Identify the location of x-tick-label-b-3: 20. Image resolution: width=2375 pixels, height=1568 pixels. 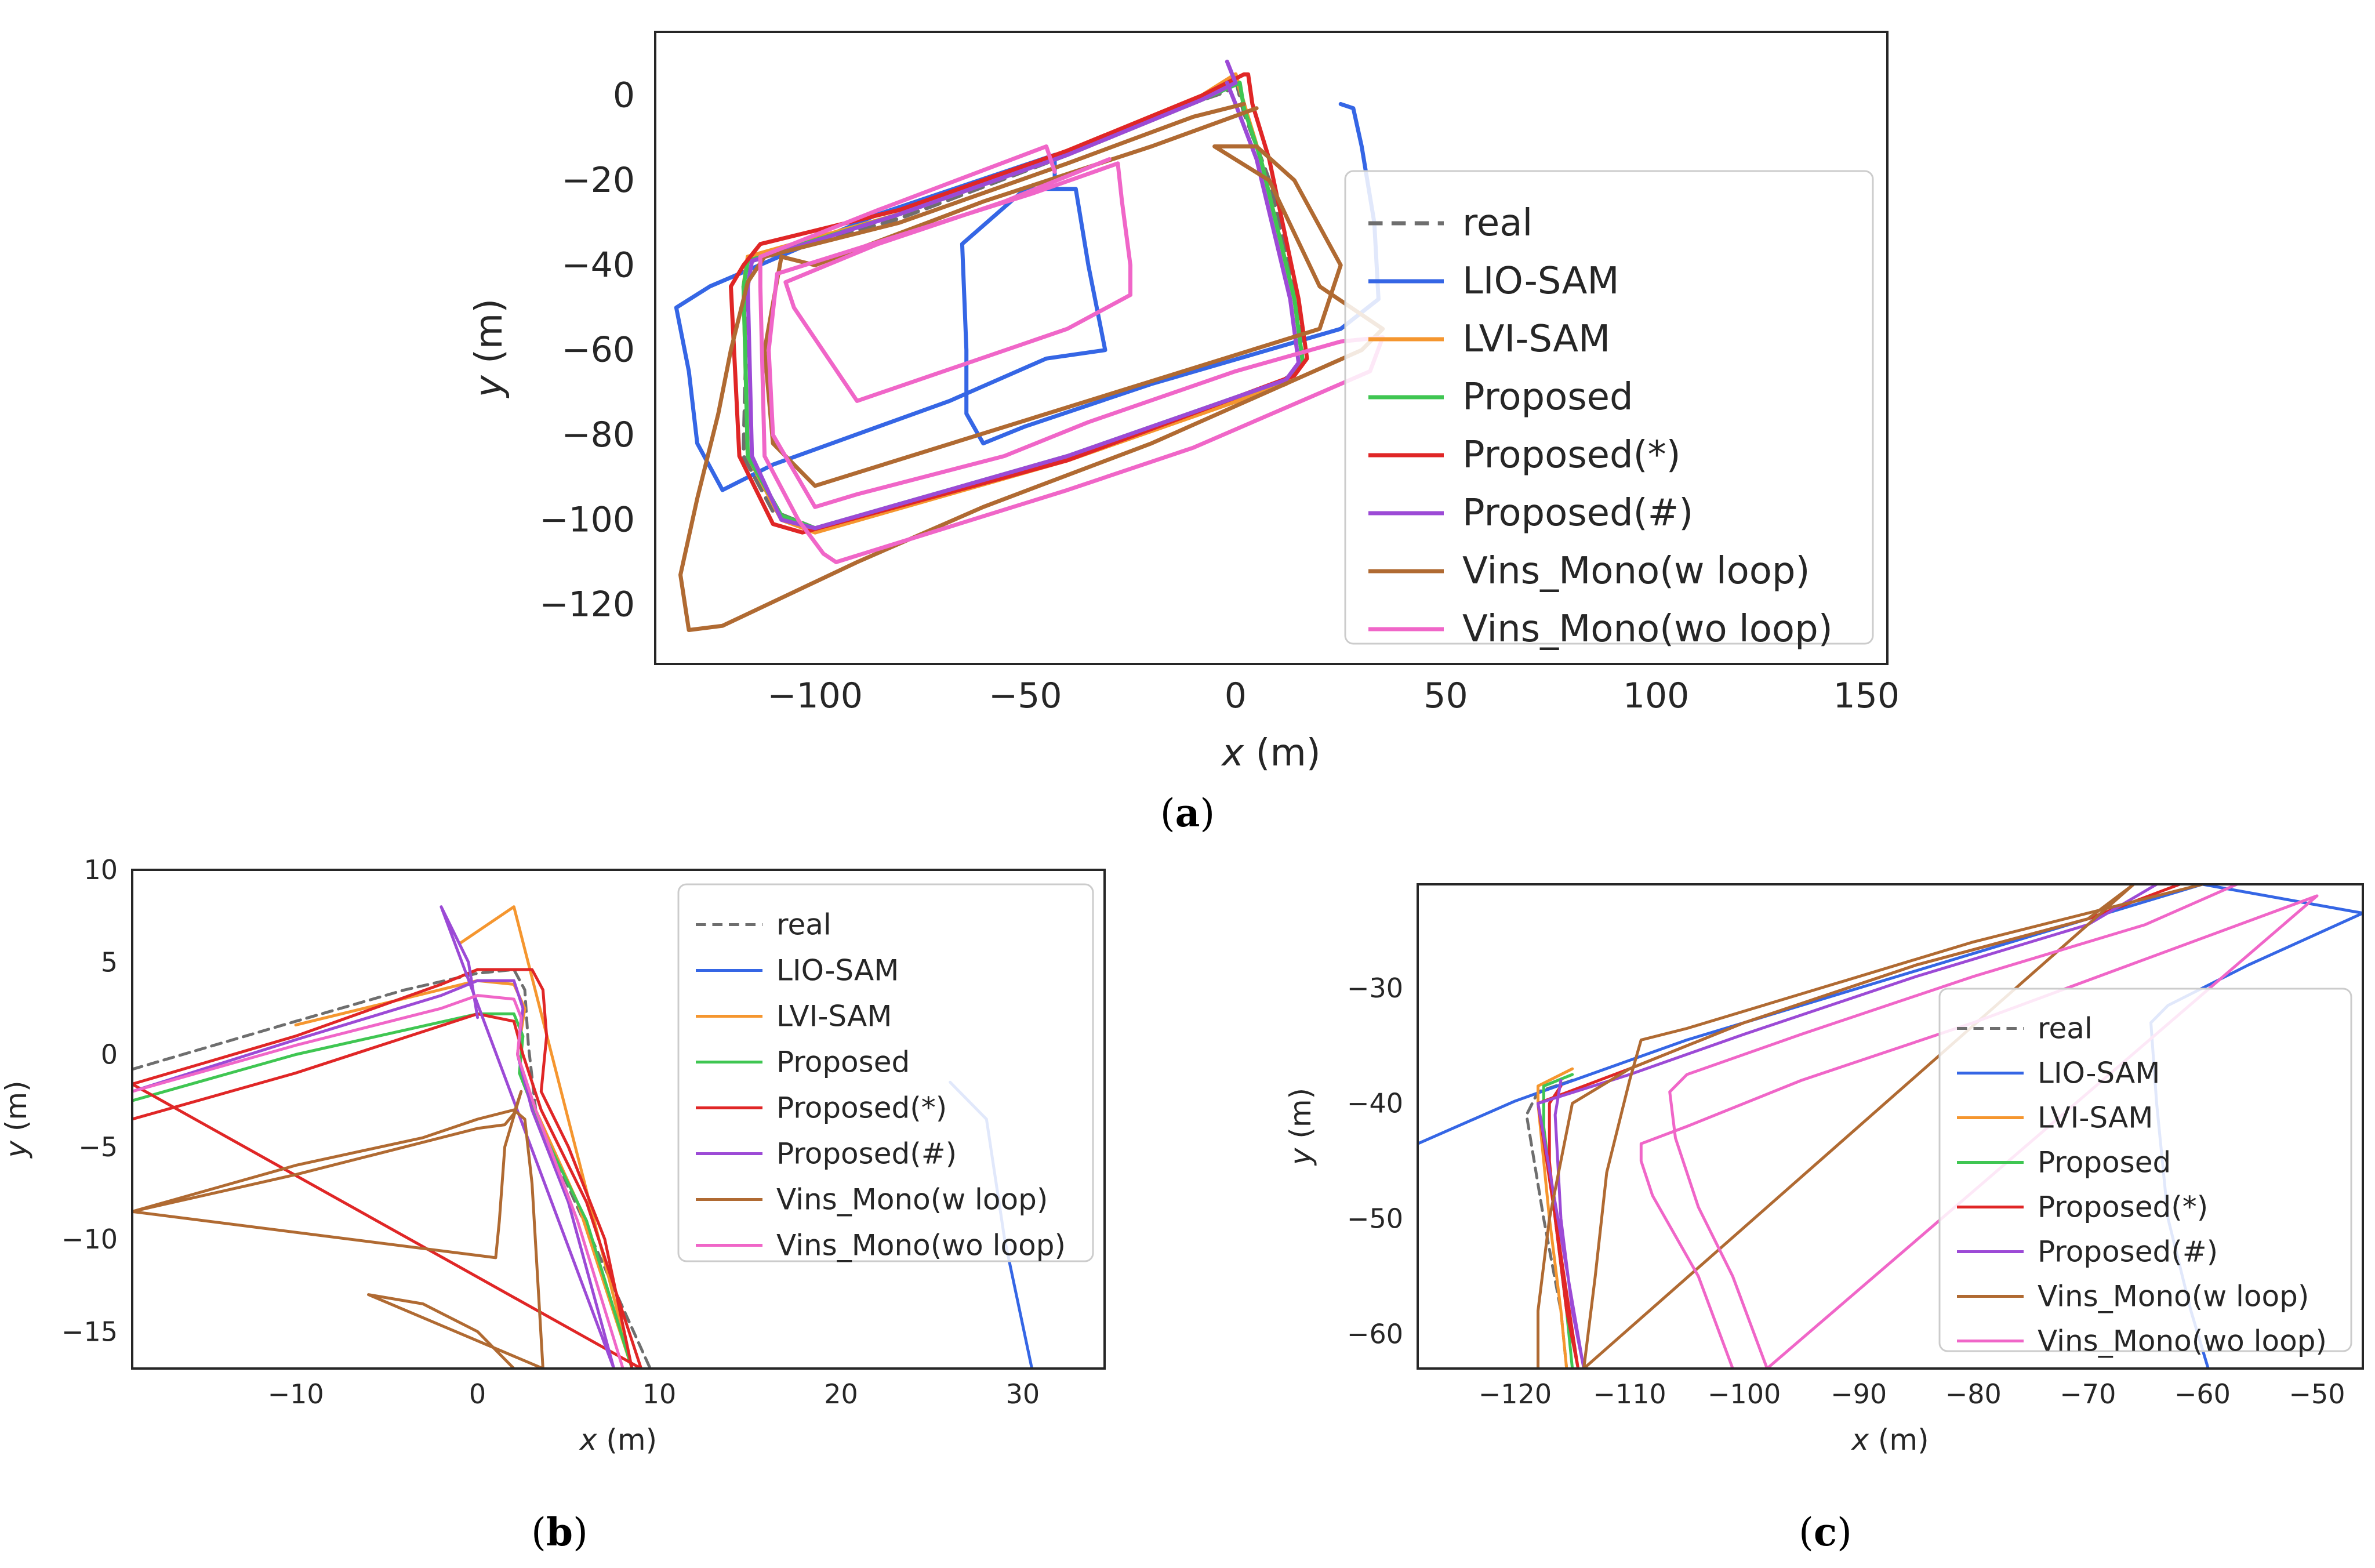
(841, 1394).